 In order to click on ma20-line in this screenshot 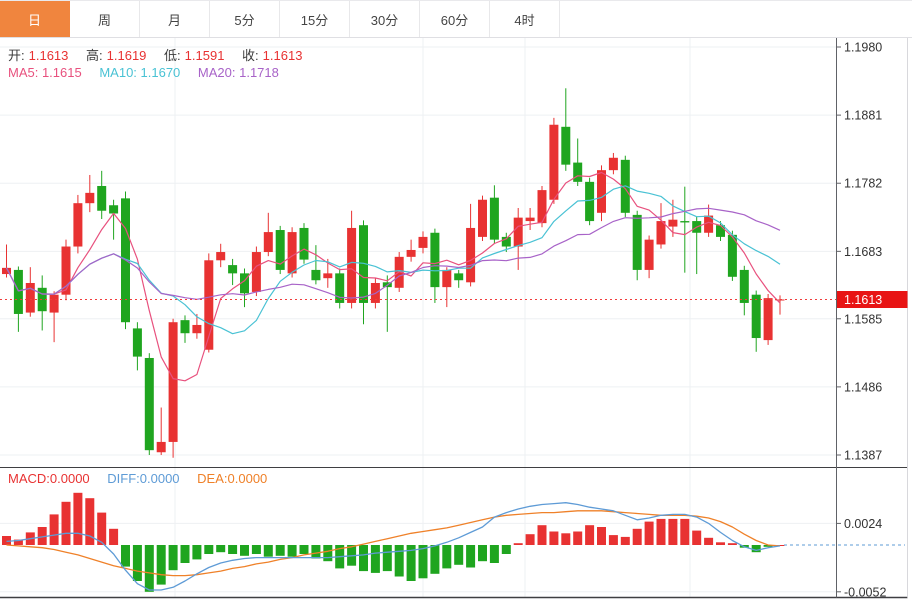, I will do `click(393, 253)`.